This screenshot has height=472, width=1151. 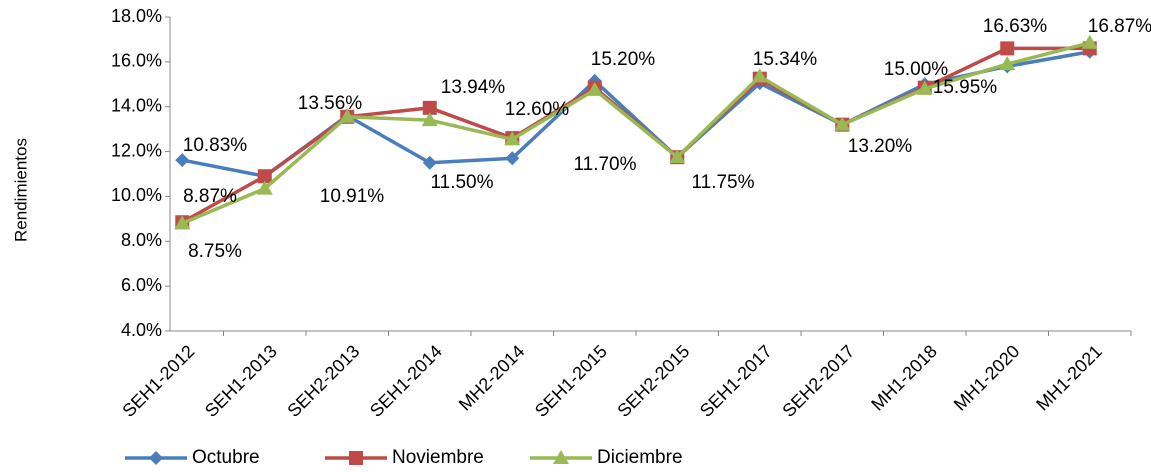 What do you see at coordinates (916, 69) in the screenshot?
I see `data-label: 15.00%` at bounding box center [916, 69].